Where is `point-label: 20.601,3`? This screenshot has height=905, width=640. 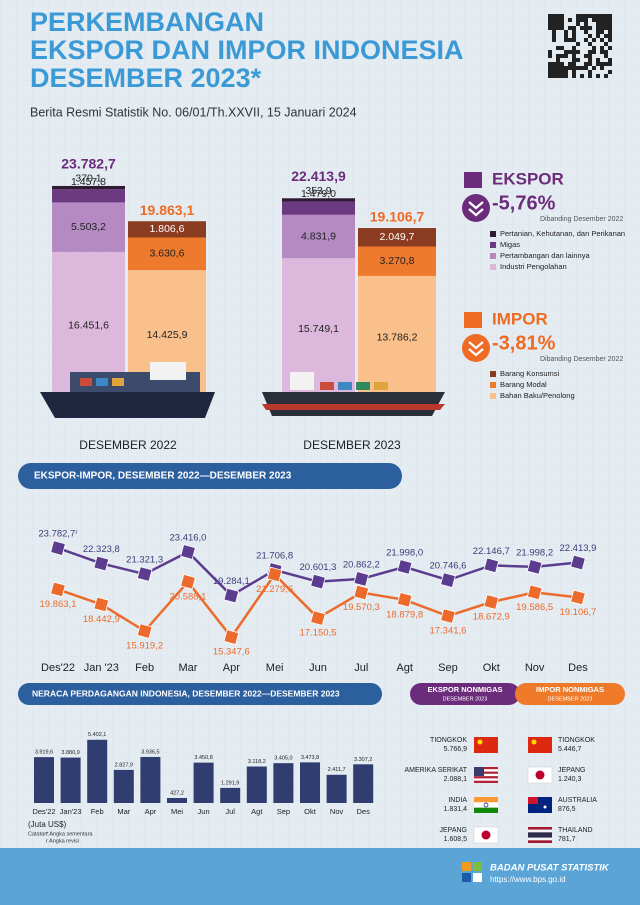
point-label: 20.601,3 is located at coordinates (317, 567).